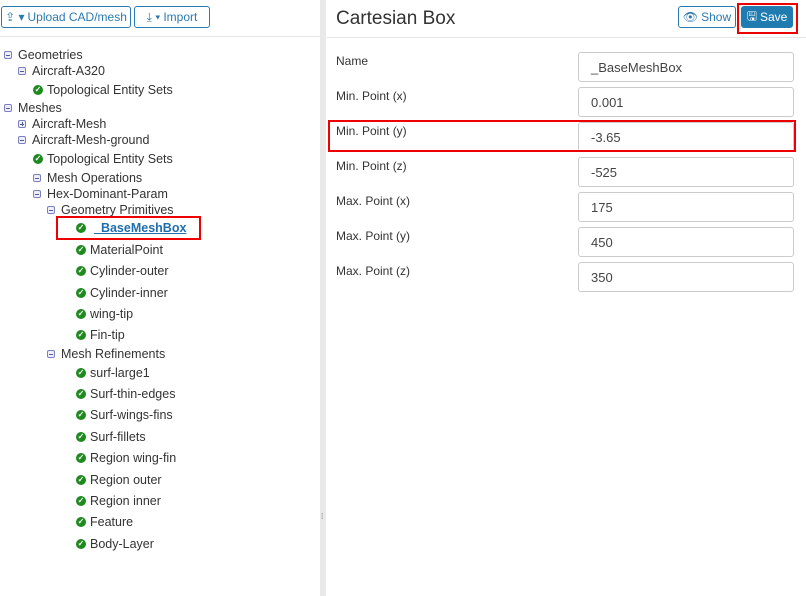 The height and width of the screenshot is (596, 806). What do you see at coordinates (686, 102) in the screenshot?
I see `min-x-input: 0.001` at bounding box center [686, 102].